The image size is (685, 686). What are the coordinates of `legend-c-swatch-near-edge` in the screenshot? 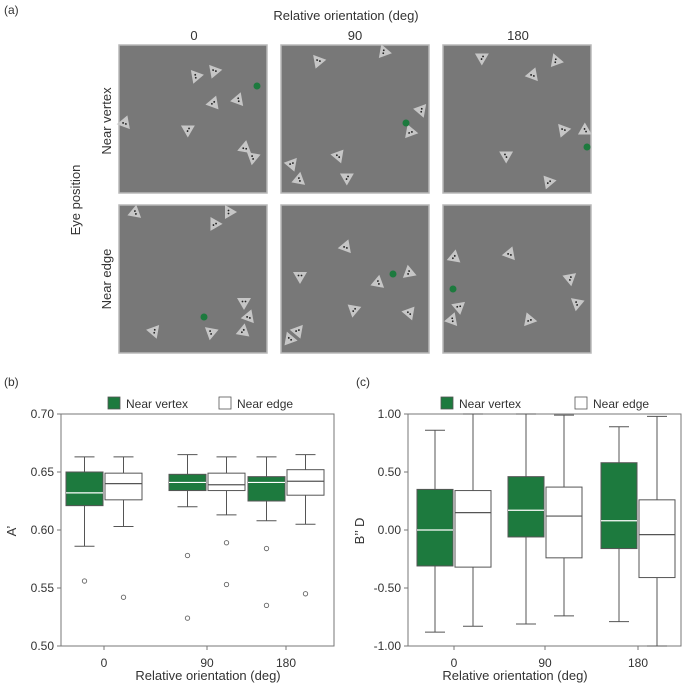 It's located at (581, 403).